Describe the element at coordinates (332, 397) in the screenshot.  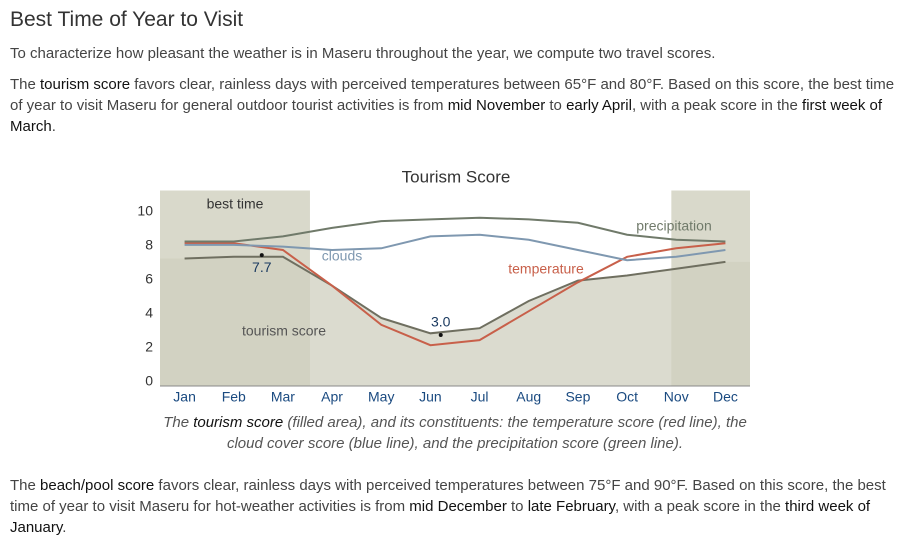
I see `x-tick-label: Apr` at that location.